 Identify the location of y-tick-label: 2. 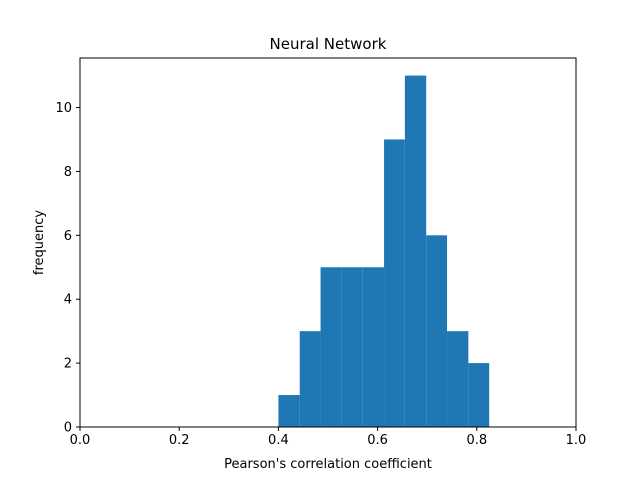
(68, 364).